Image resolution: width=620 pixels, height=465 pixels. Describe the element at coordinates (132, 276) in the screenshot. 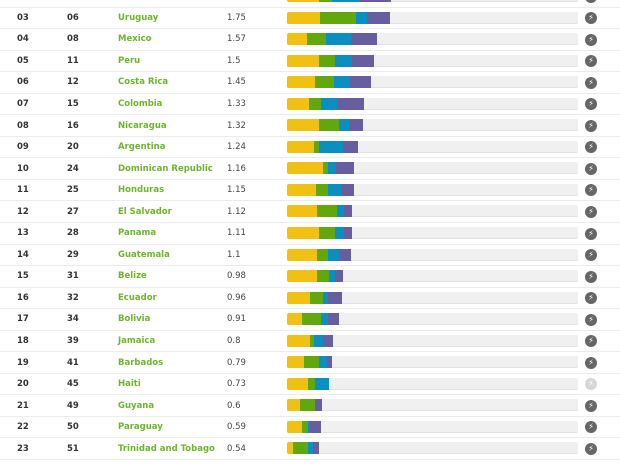

I see `country-link: Belize` at that location.